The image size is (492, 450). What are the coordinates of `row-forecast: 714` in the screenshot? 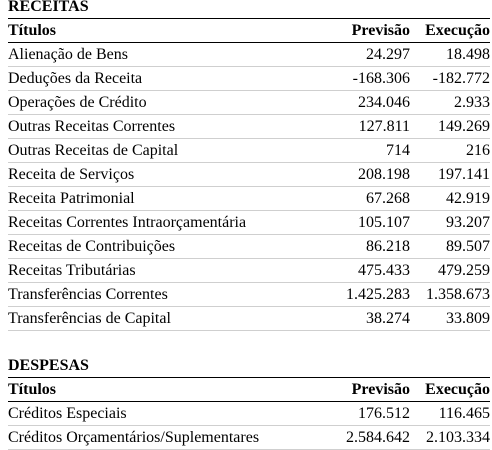 It's located at (366, 150).